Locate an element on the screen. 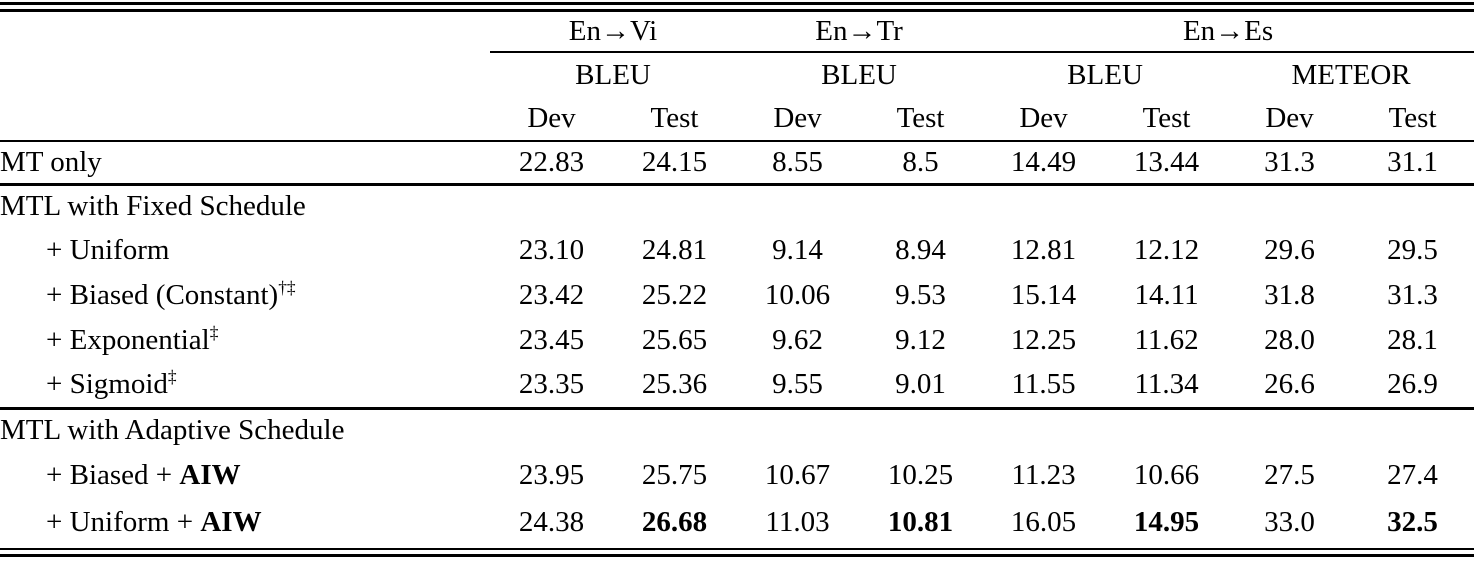 Image resolution: width=1474 pixels, height=576 pixels. cell-value: 9.14 is located at coordinates (797, 250).